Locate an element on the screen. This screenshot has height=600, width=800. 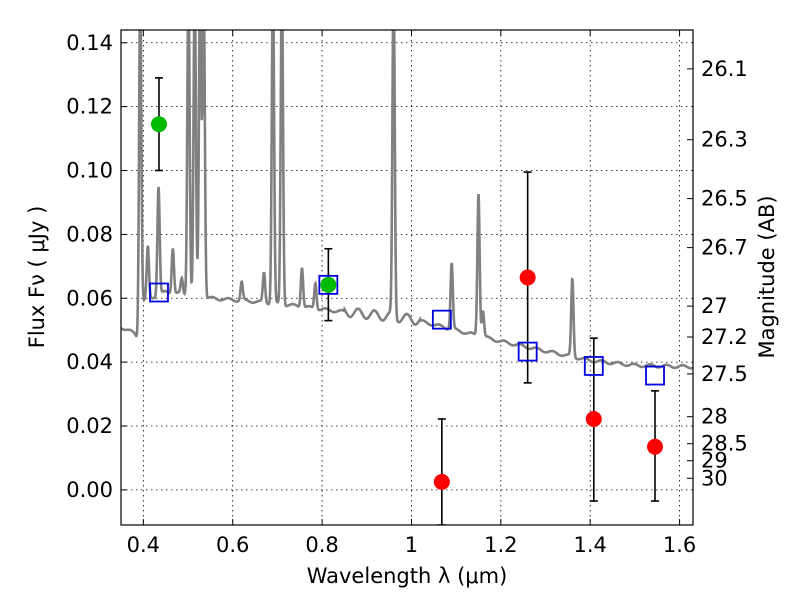
x-tick-label: 1.2 is located at coordinates (500, 545).